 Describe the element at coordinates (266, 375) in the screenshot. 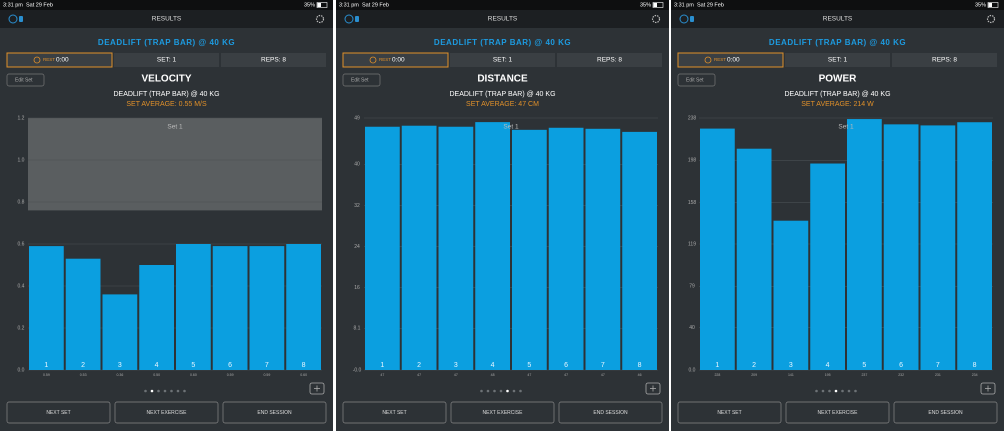

I see `bar-value-label: 0.59` at that location.